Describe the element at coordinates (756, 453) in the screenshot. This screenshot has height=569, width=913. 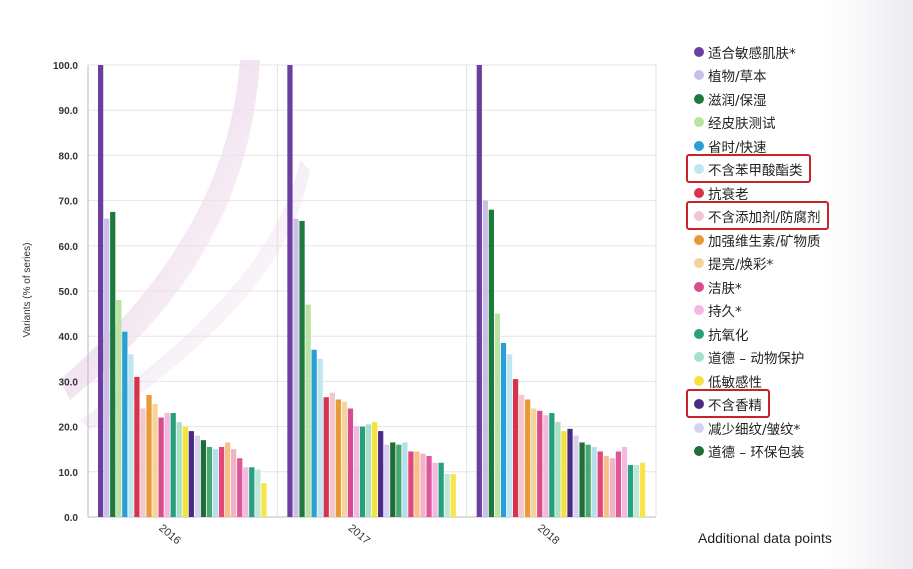
I see `legend-label: 道德 – 环保包装` at that location.